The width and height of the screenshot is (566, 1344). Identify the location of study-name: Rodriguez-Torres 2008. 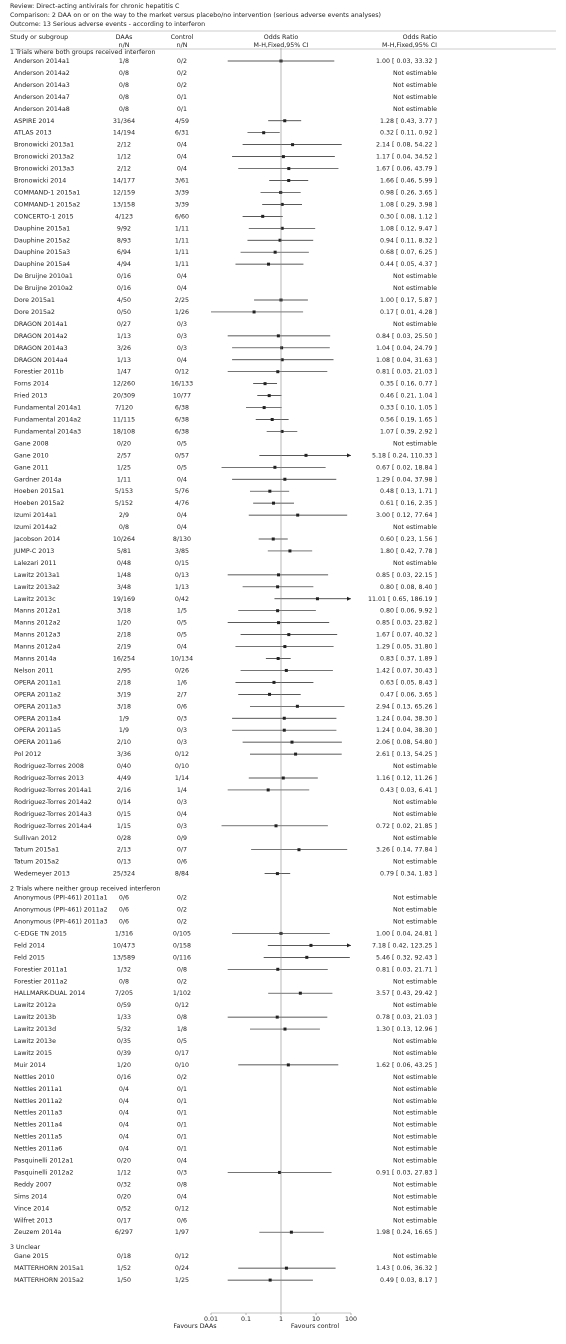
(49, 766).